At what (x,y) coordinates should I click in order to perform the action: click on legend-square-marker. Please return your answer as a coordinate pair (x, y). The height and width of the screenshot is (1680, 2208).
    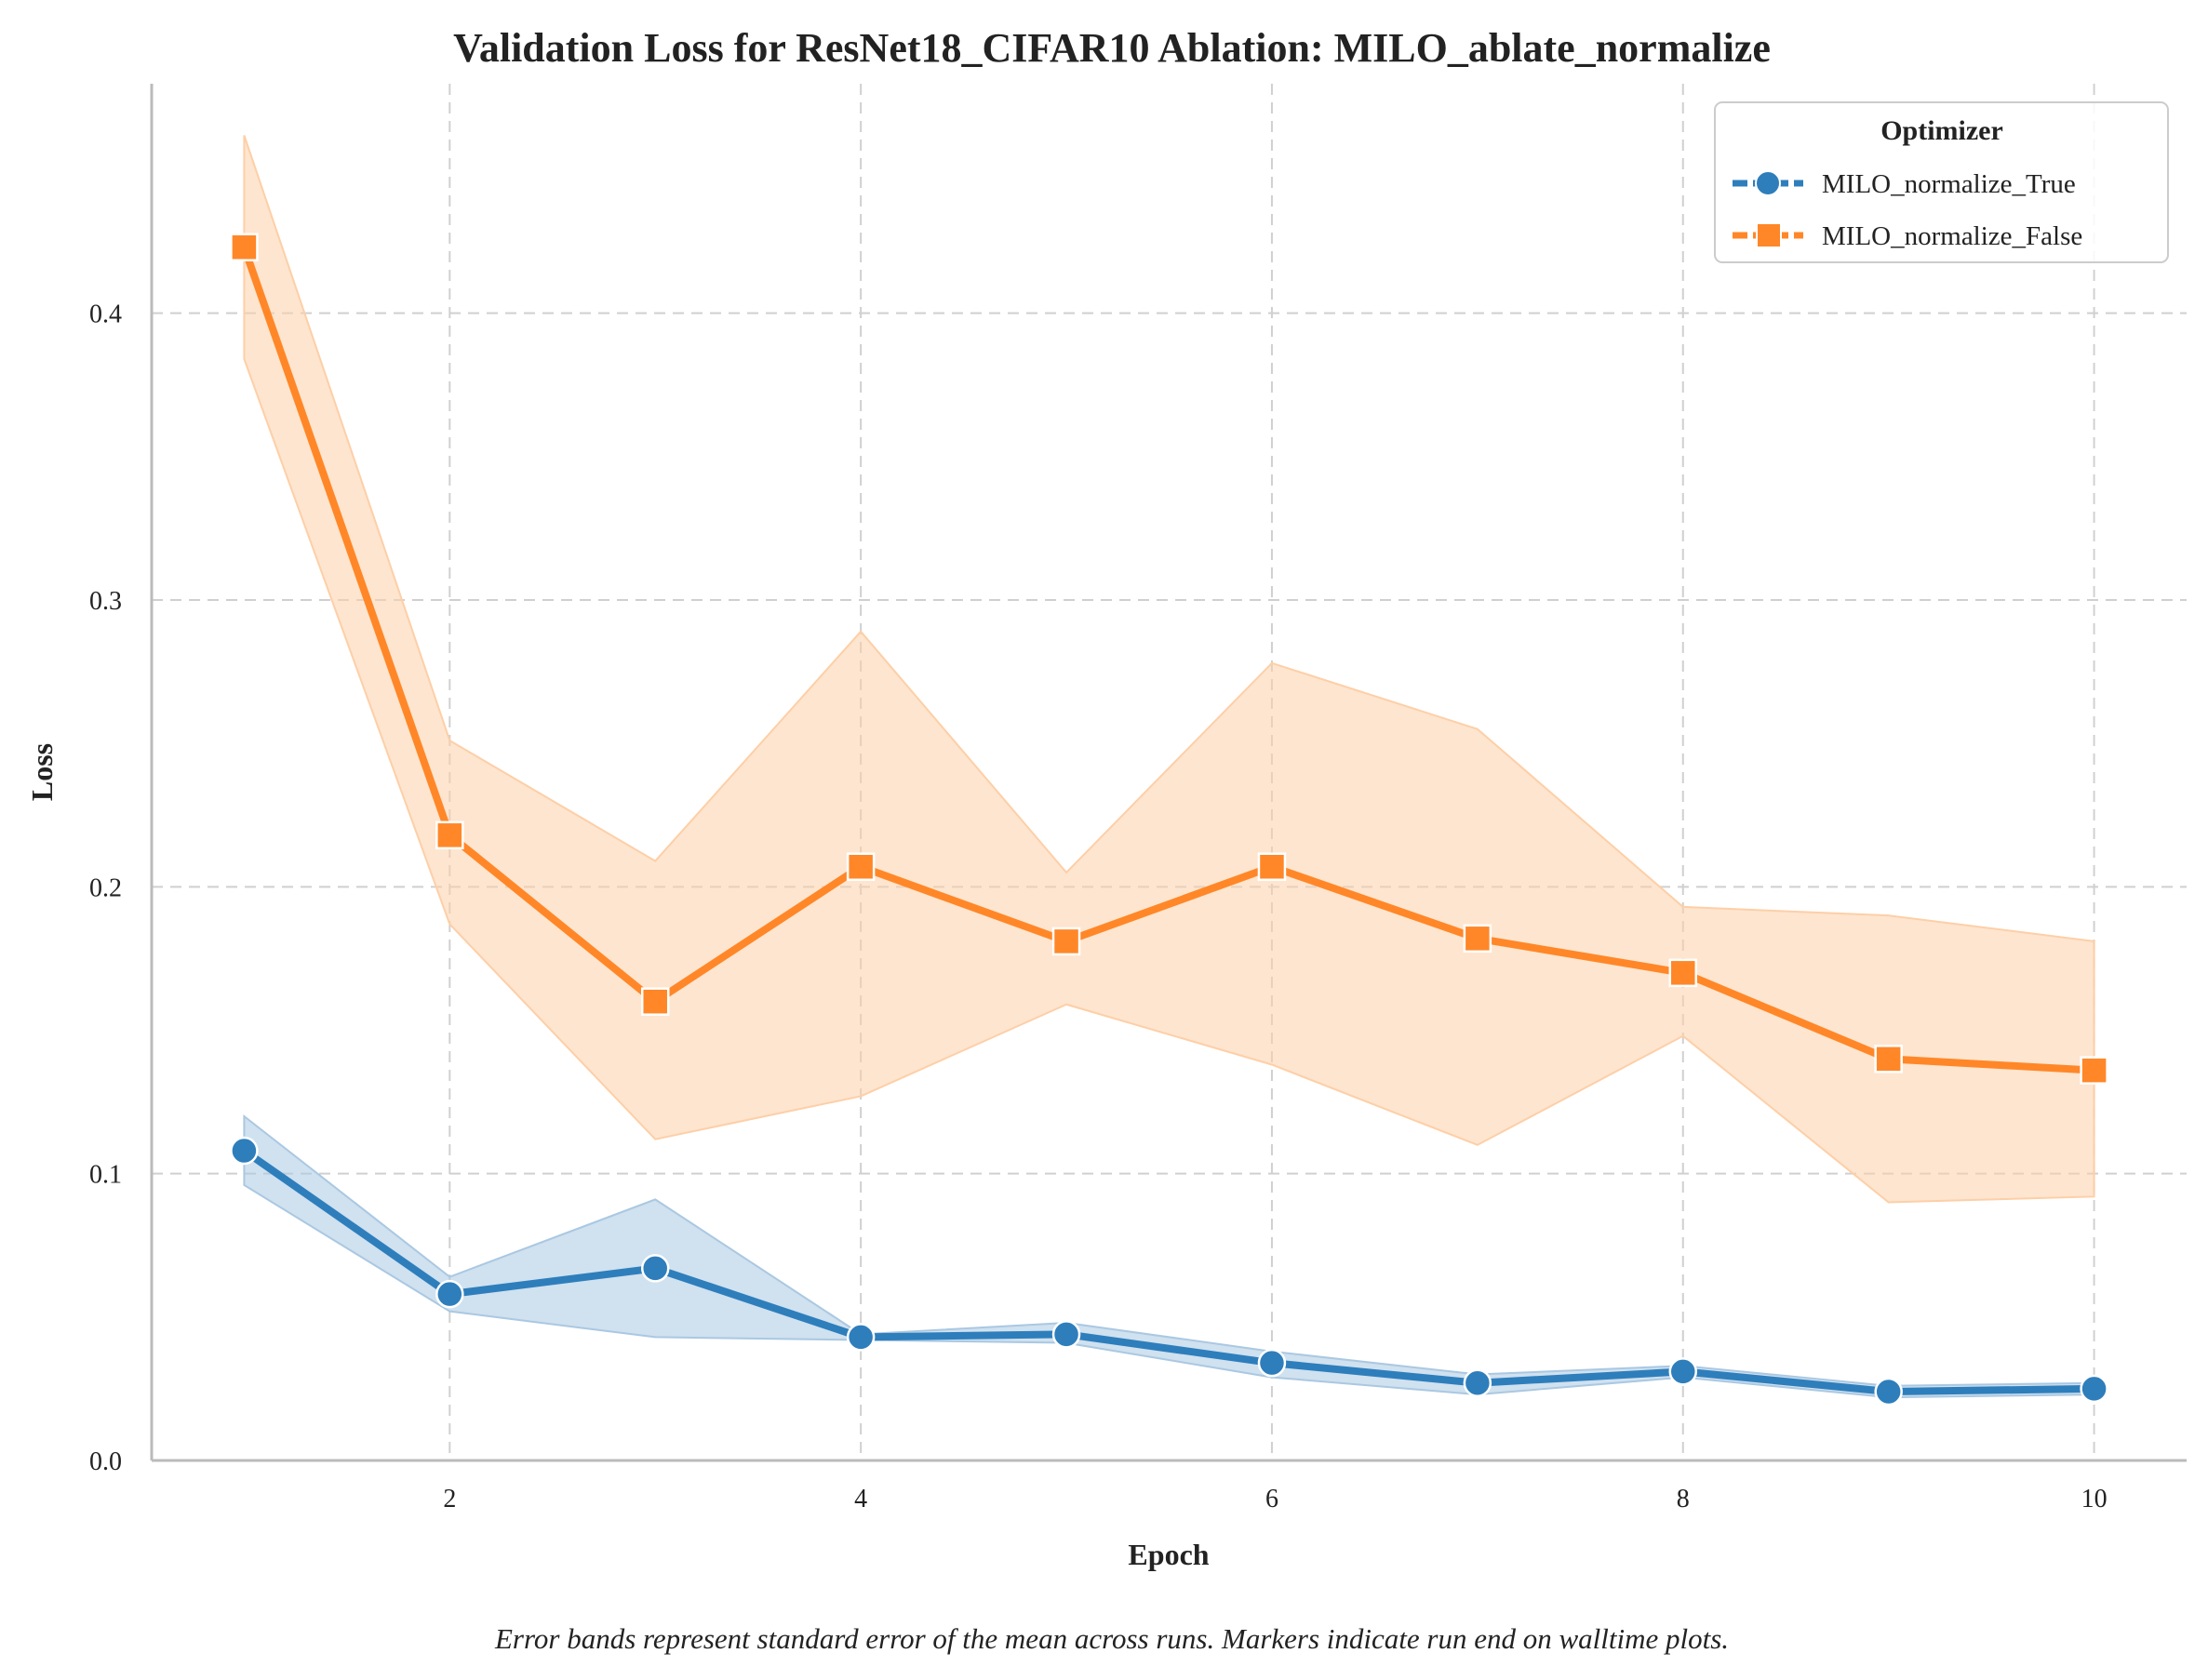
    Looking at the image, I should click on (1769, 235).